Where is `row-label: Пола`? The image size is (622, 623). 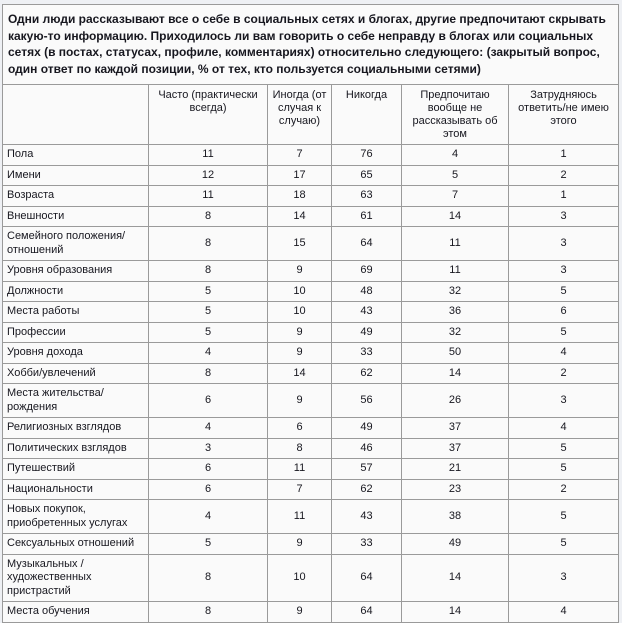
row-label: Пола is located at coordinates (75, 155).